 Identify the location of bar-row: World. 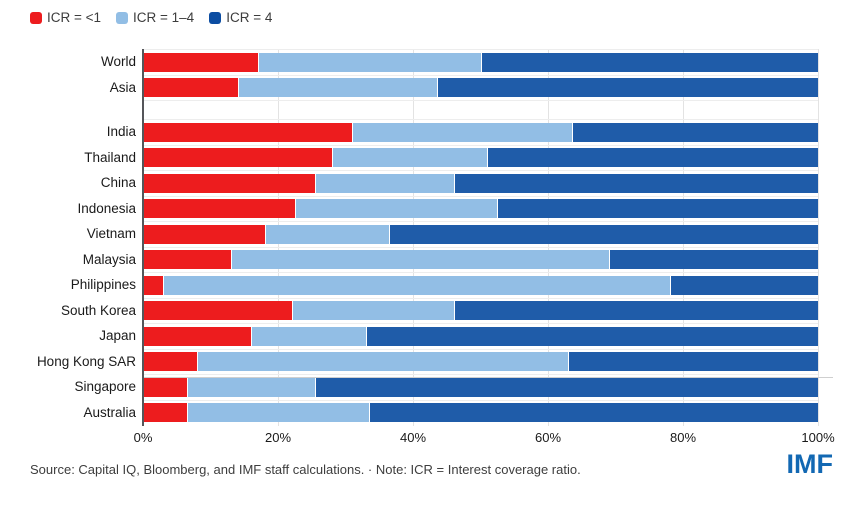
(430, 62).